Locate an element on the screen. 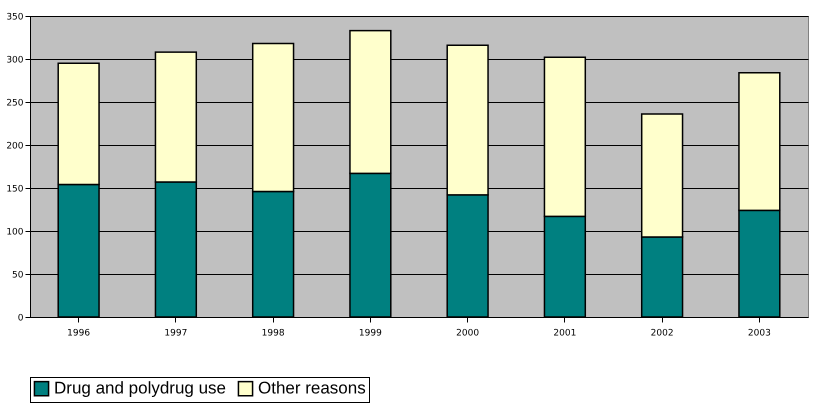  x-tick-label: 2001 is located at coordinates (564, 333).